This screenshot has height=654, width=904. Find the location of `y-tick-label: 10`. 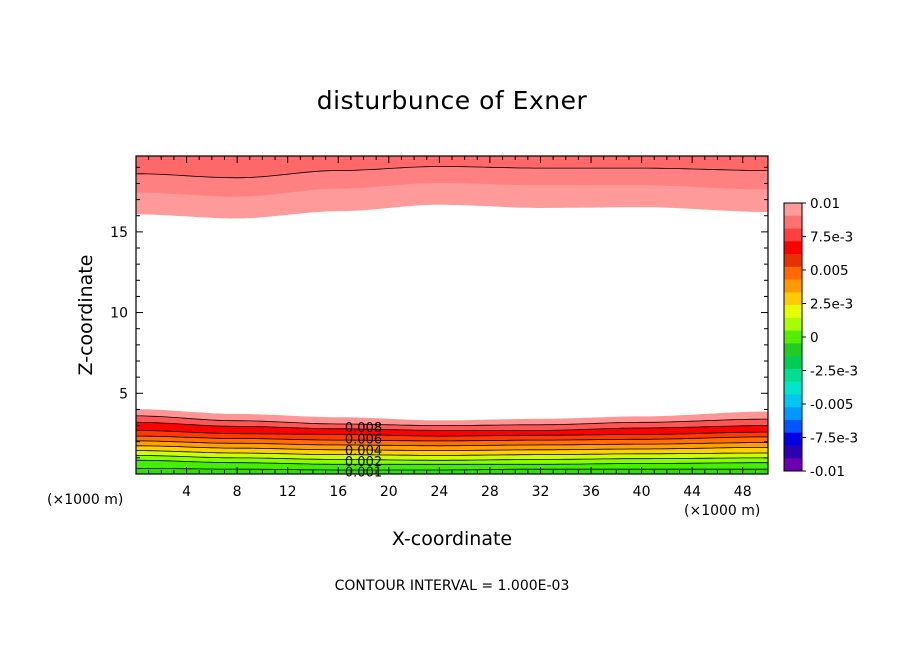

y-tick-label: 10 is located at coordinates (119, 314).